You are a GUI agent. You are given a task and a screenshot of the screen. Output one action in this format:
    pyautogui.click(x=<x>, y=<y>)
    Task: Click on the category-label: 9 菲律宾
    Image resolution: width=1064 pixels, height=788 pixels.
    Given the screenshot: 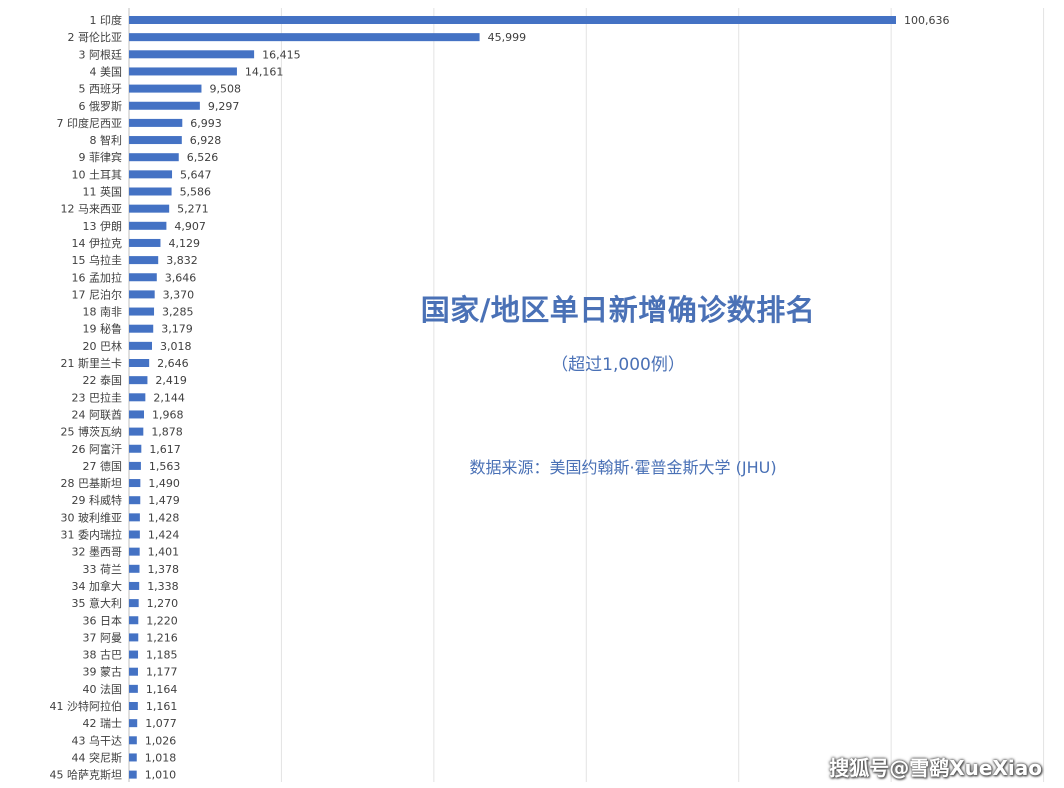 What is the action you would take?
    pyautogui.click(x=101, y=157)
    